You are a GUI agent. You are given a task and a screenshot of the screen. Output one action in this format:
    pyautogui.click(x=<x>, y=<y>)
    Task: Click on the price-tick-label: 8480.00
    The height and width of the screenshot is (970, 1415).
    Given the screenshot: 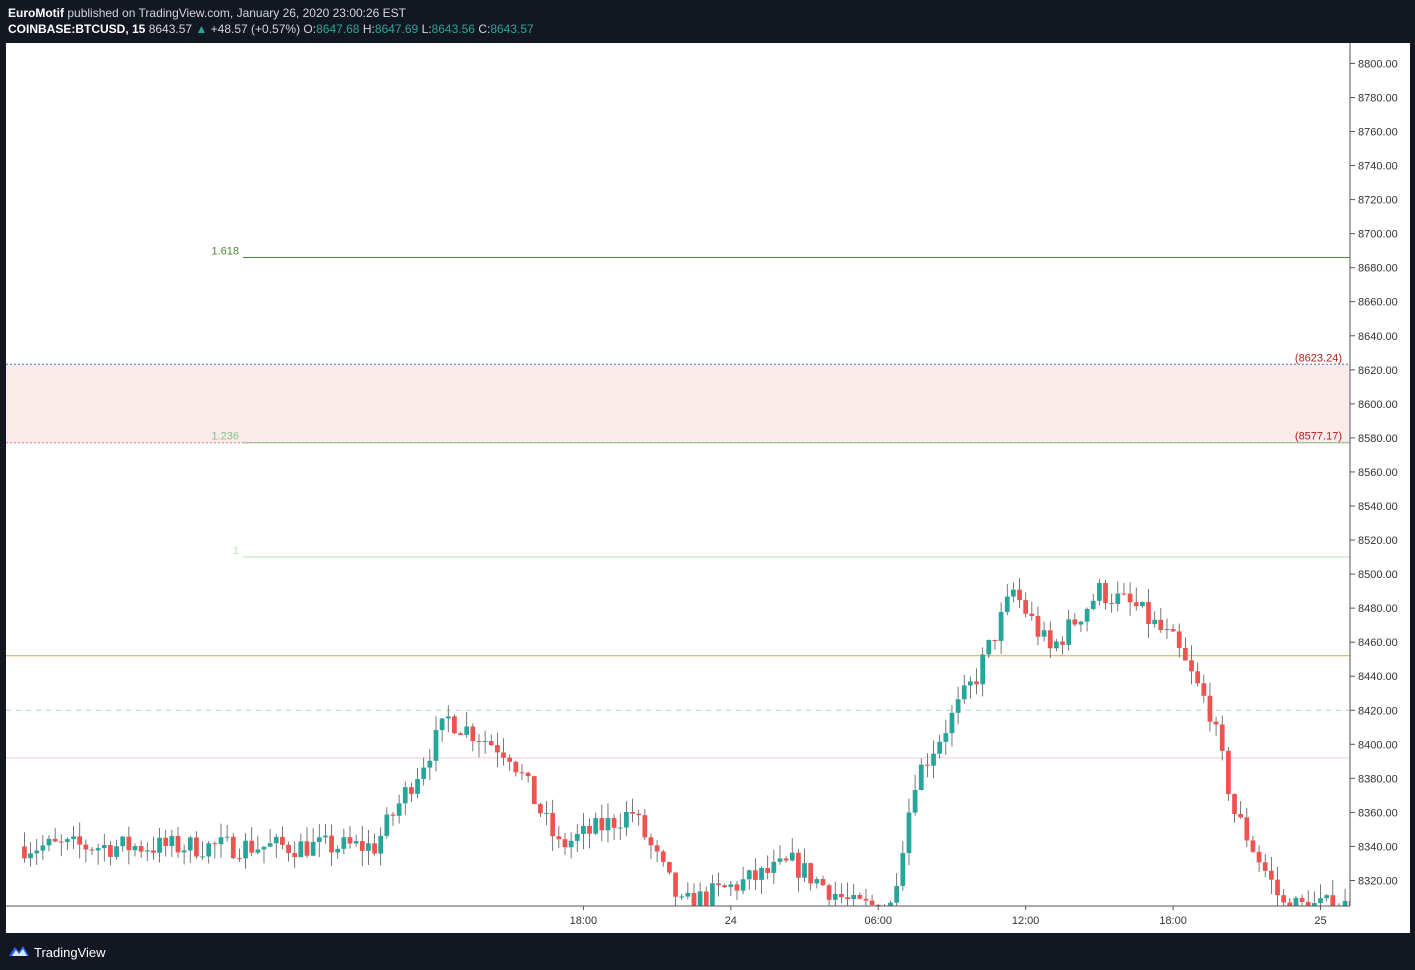 What is the action you would take?
    pyautogui.click(x=1378, y=609)
    